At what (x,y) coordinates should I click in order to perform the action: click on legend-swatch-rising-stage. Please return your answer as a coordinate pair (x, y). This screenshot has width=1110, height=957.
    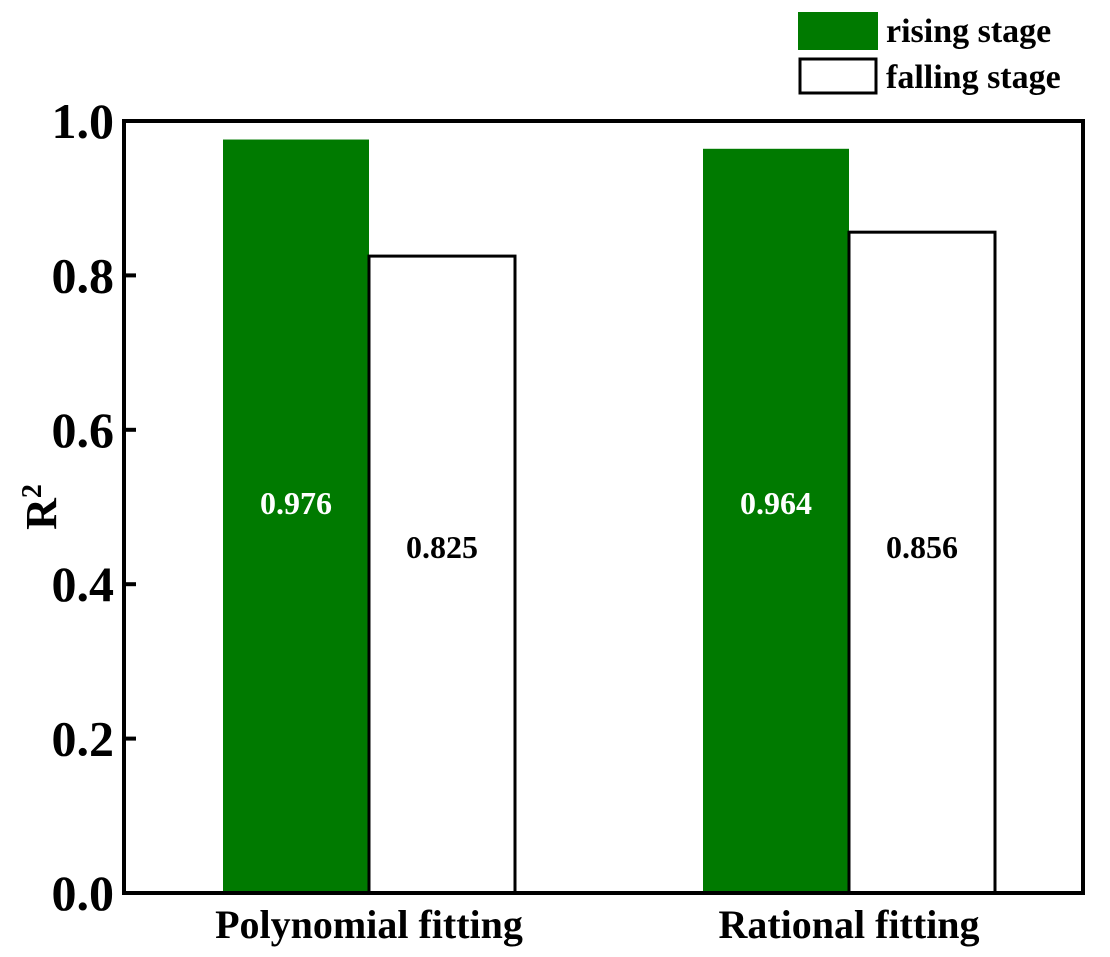
    Looking at the image, I should click on (838, 31).